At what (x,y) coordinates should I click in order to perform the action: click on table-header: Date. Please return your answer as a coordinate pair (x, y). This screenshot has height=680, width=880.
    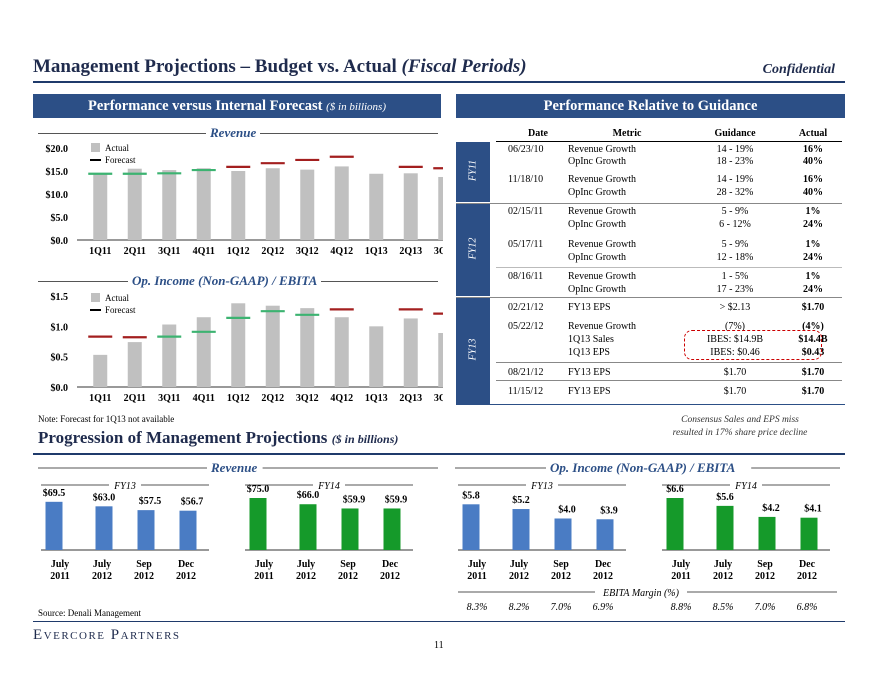
    Looking at the image, I should click on (538, 133).